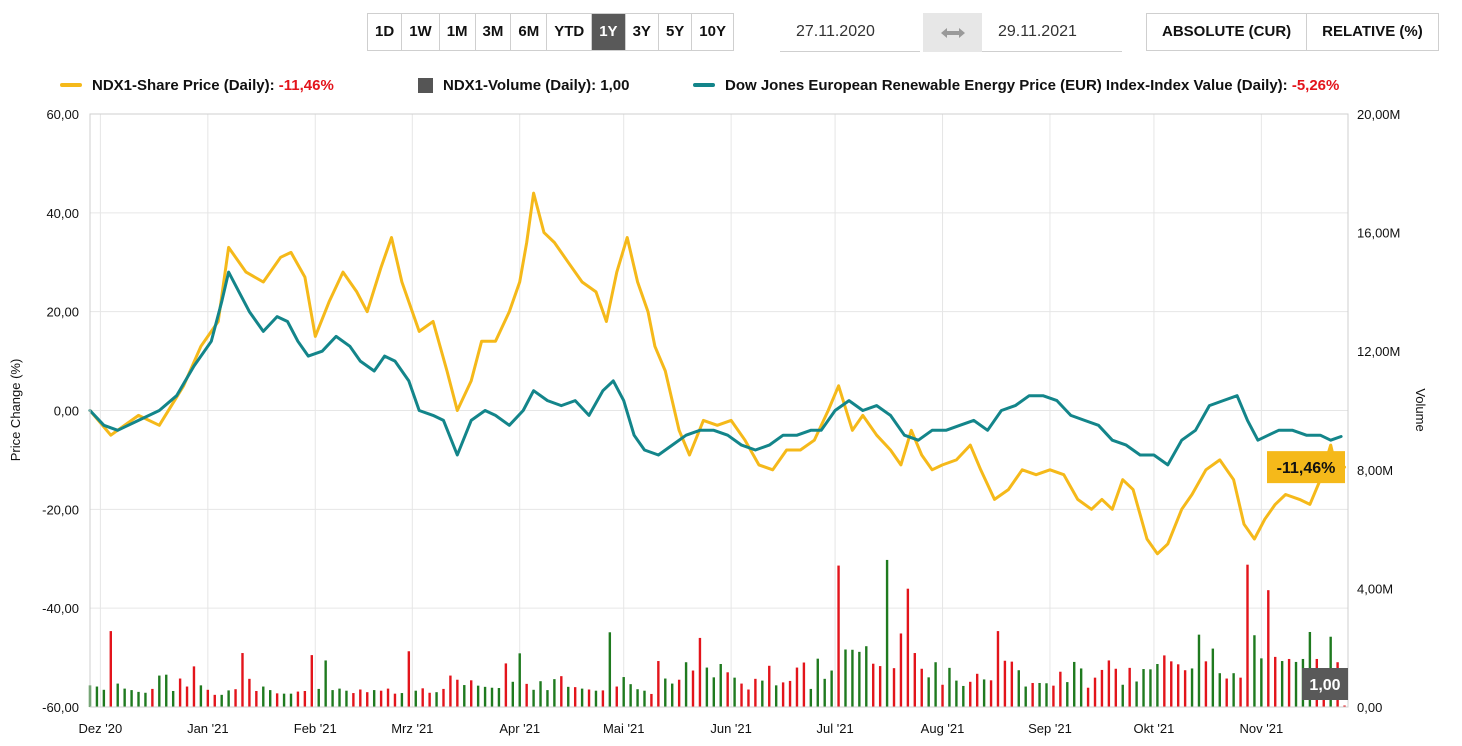 The image size is (1462, 746). I want to click on y-right-tick-label: 20,00M, so click(1378, 114).